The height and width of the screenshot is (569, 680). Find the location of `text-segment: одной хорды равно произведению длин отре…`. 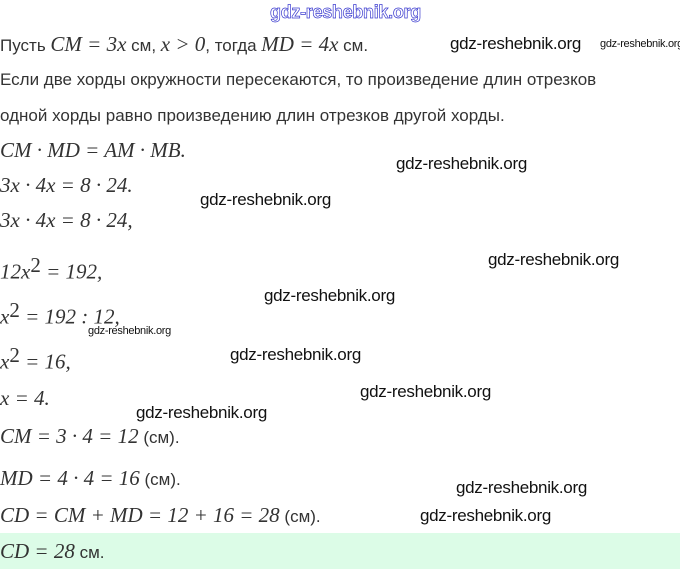

text-segment: одной хорды равно произведению длин отре… is located at coordinates (252, 115).